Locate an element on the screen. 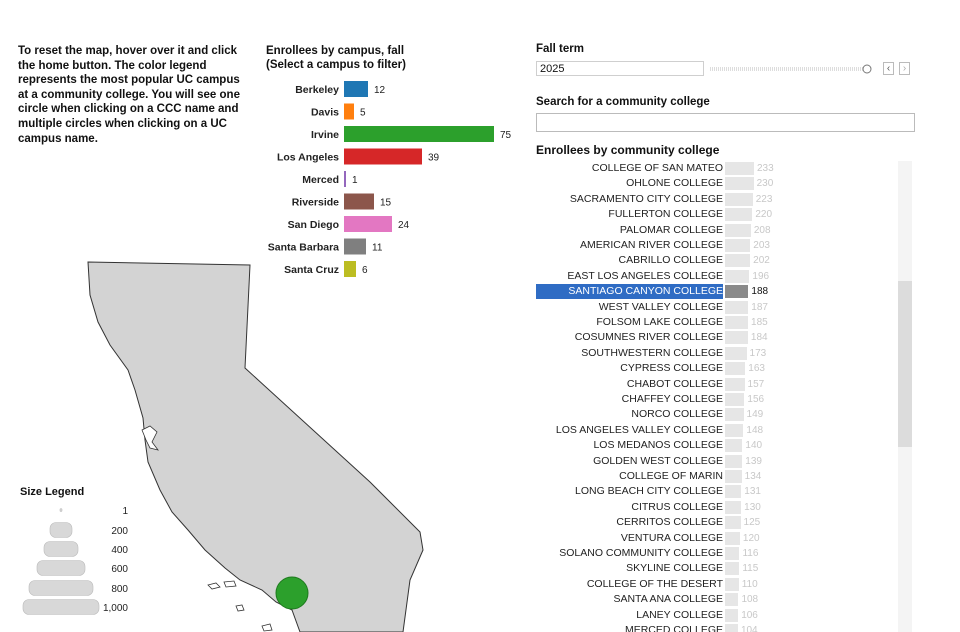  ccc-row: LONG BEACH CITY COLLEGE 131 is located at coordinates (718, 491).